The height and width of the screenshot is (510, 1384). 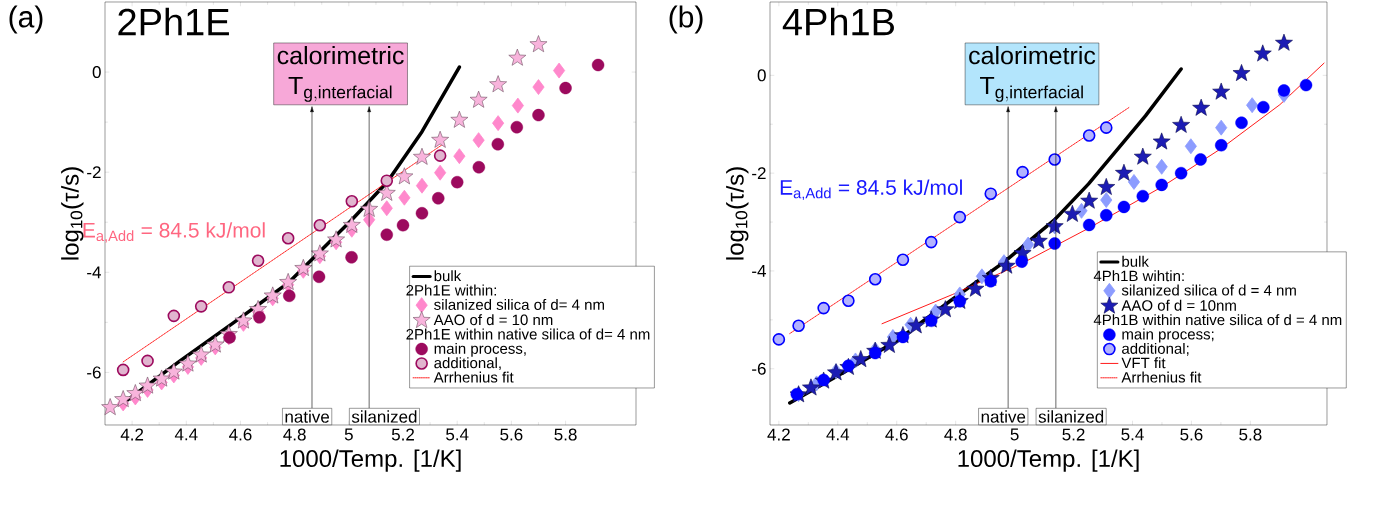 What do you see at coordinates (838, 21) in the screenshot?
I see `chart-title: 4Ph1B` at bounding box center [838, 21].